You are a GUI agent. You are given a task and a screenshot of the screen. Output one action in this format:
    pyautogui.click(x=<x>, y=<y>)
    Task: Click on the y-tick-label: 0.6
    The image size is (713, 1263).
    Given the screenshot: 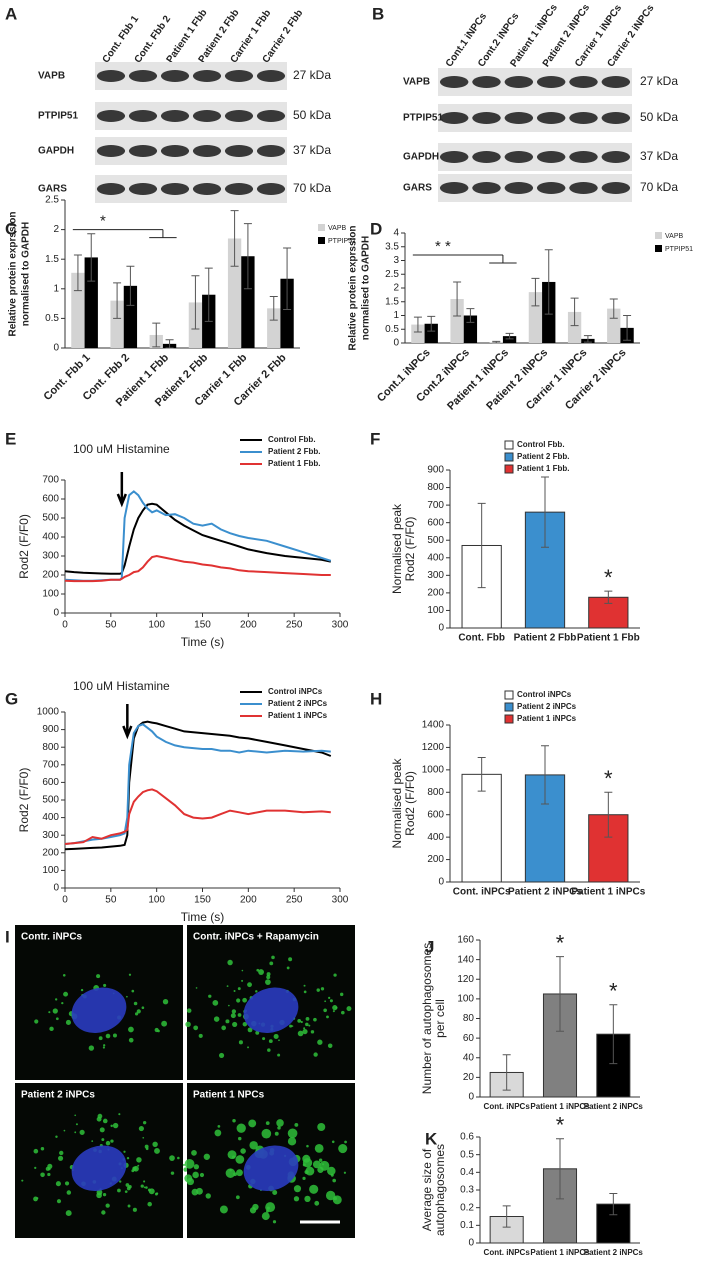 What is the action you would take?
    pyautogui.click(x=467, y=1137)
    